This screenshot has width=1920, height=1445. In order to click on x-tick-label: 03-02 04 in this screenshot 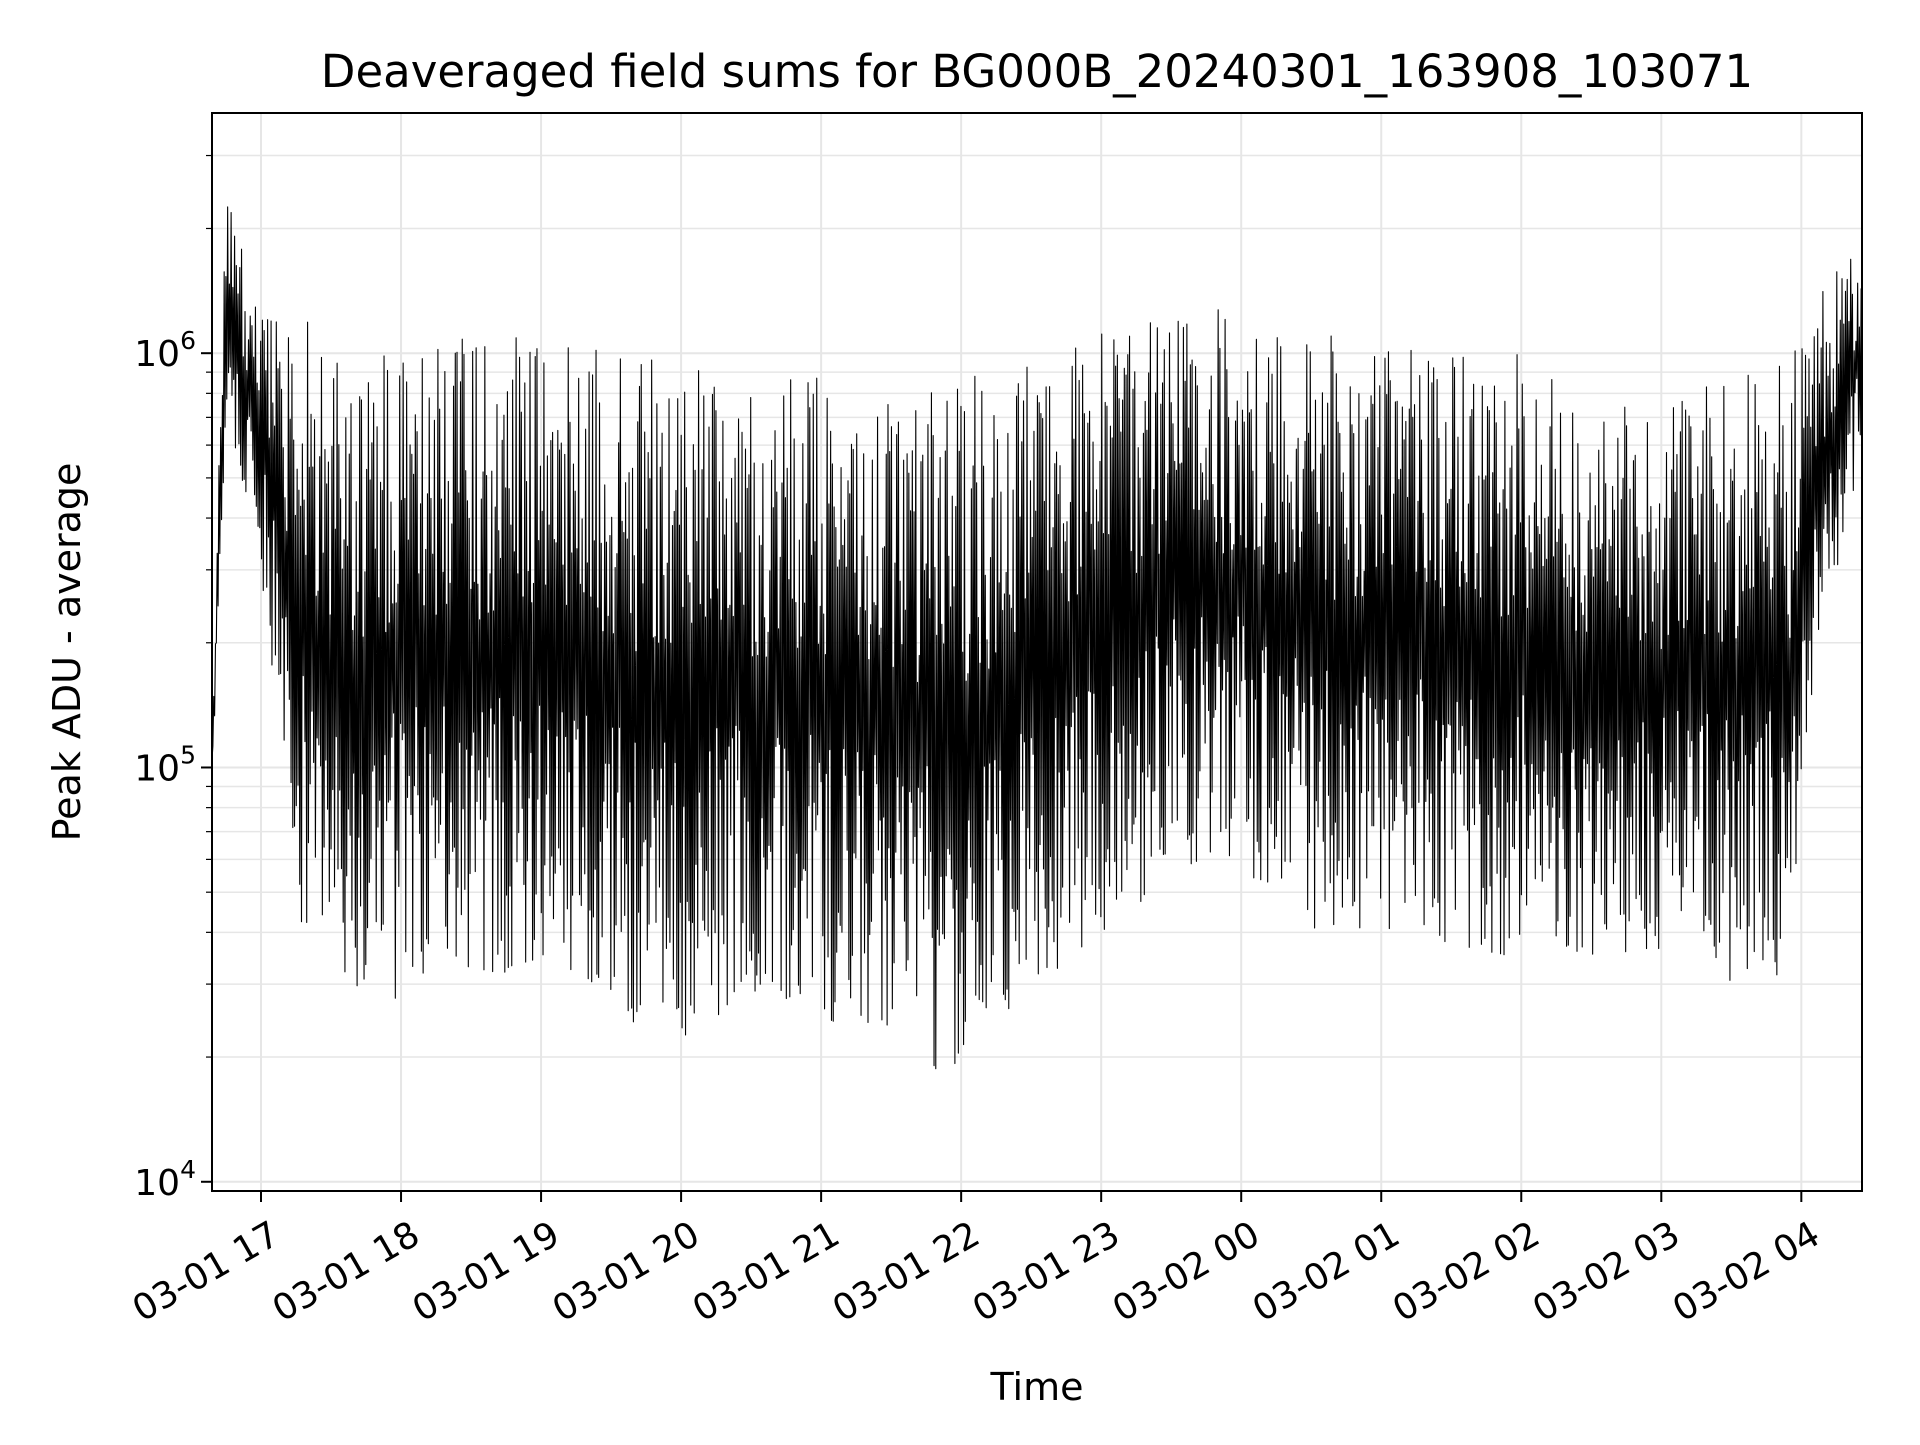, I will do `click(1746, 1272)`.